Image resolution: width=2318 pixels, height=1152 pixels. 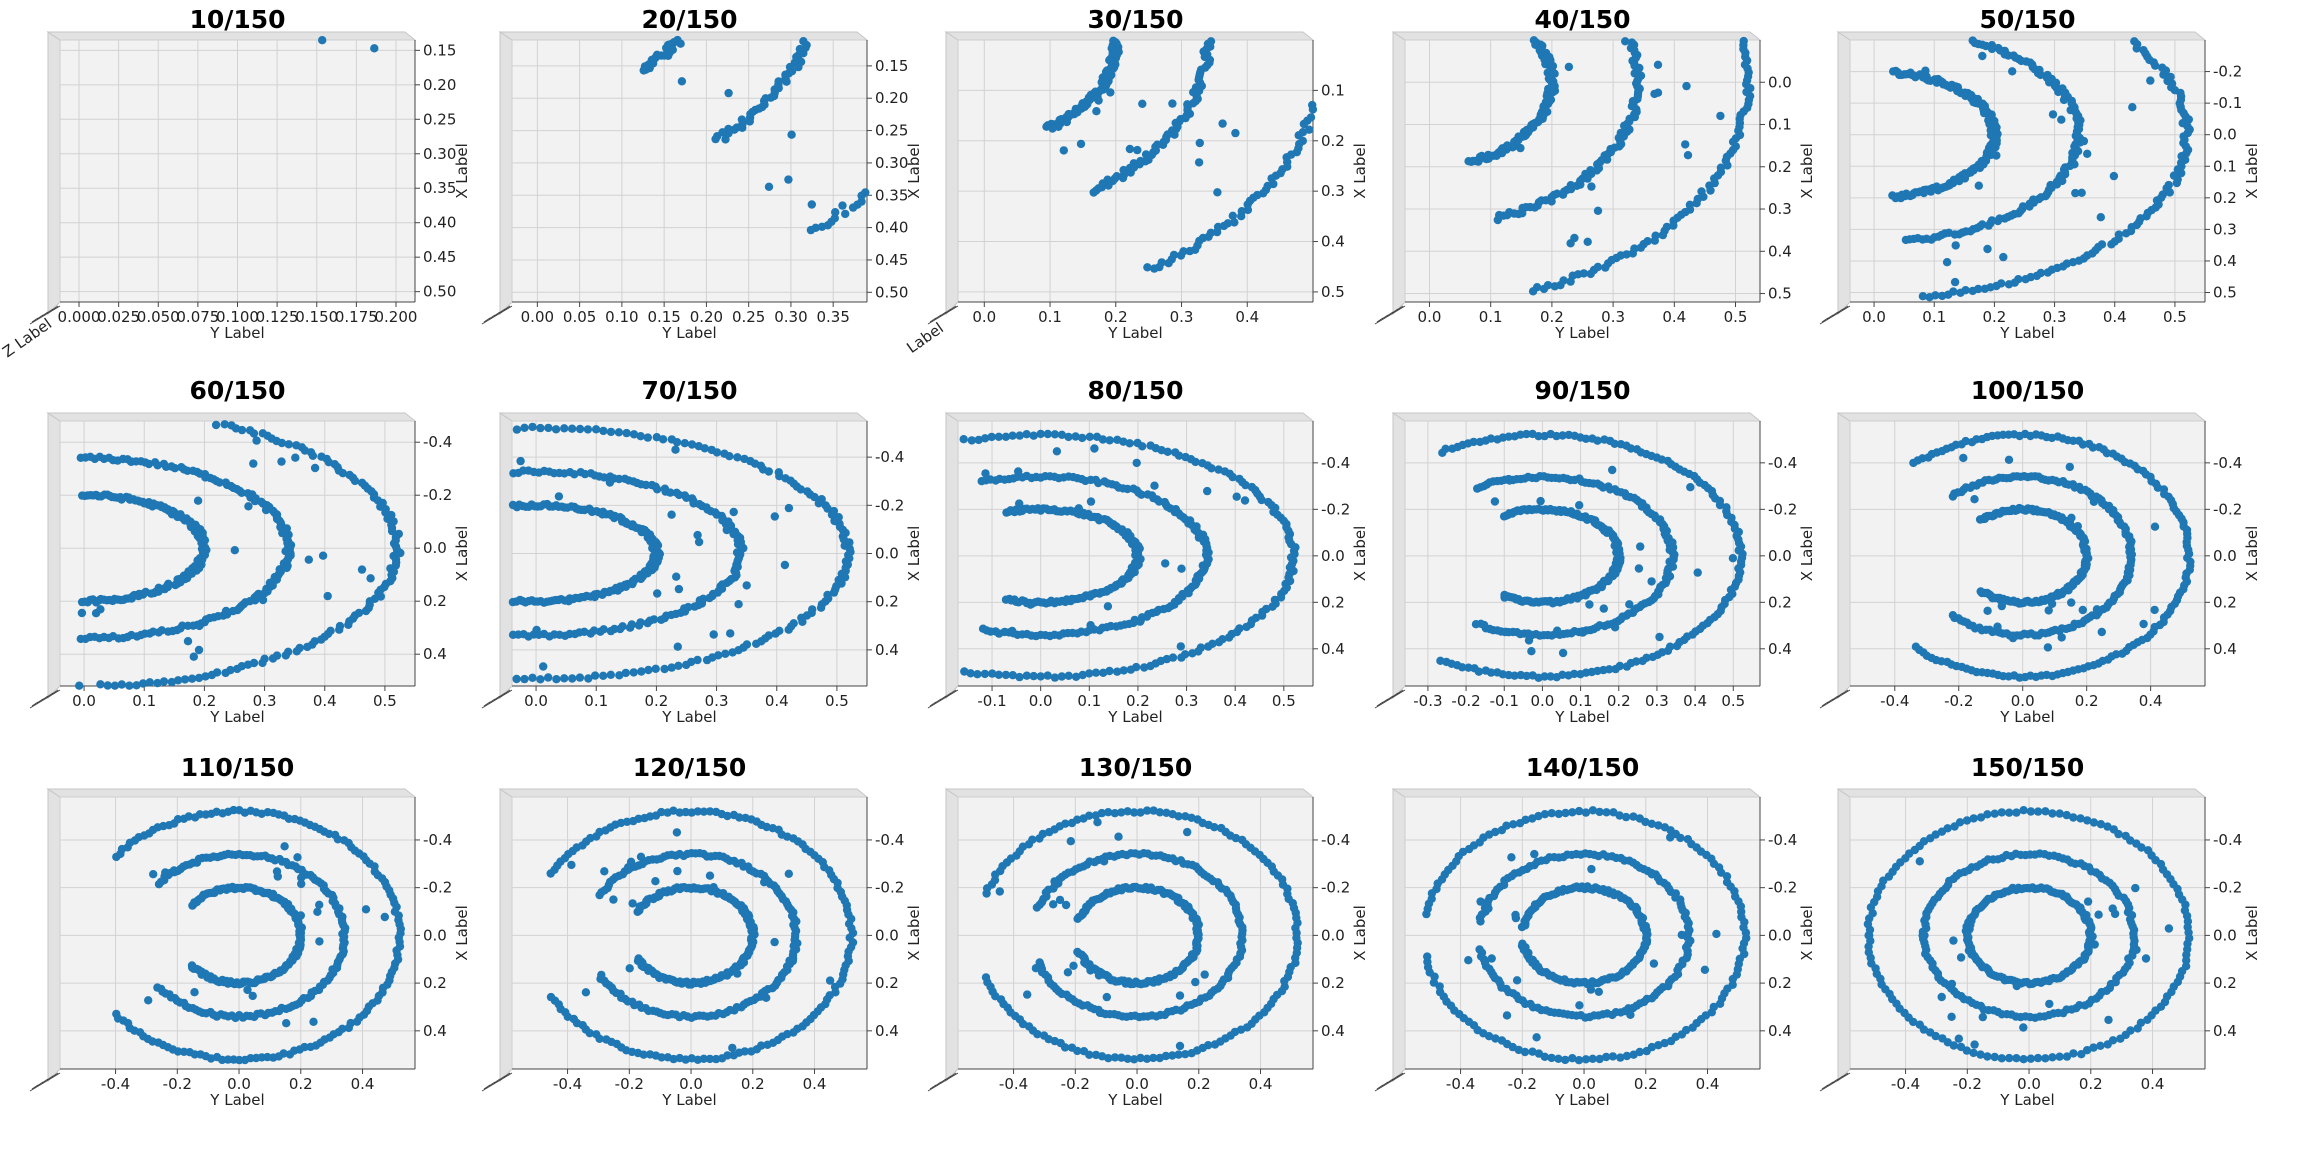 What do you see at coordinates (1333, 90) in the screenshot?
I see `y-tick-label: 0.1` at bounding box center [1333, 90].